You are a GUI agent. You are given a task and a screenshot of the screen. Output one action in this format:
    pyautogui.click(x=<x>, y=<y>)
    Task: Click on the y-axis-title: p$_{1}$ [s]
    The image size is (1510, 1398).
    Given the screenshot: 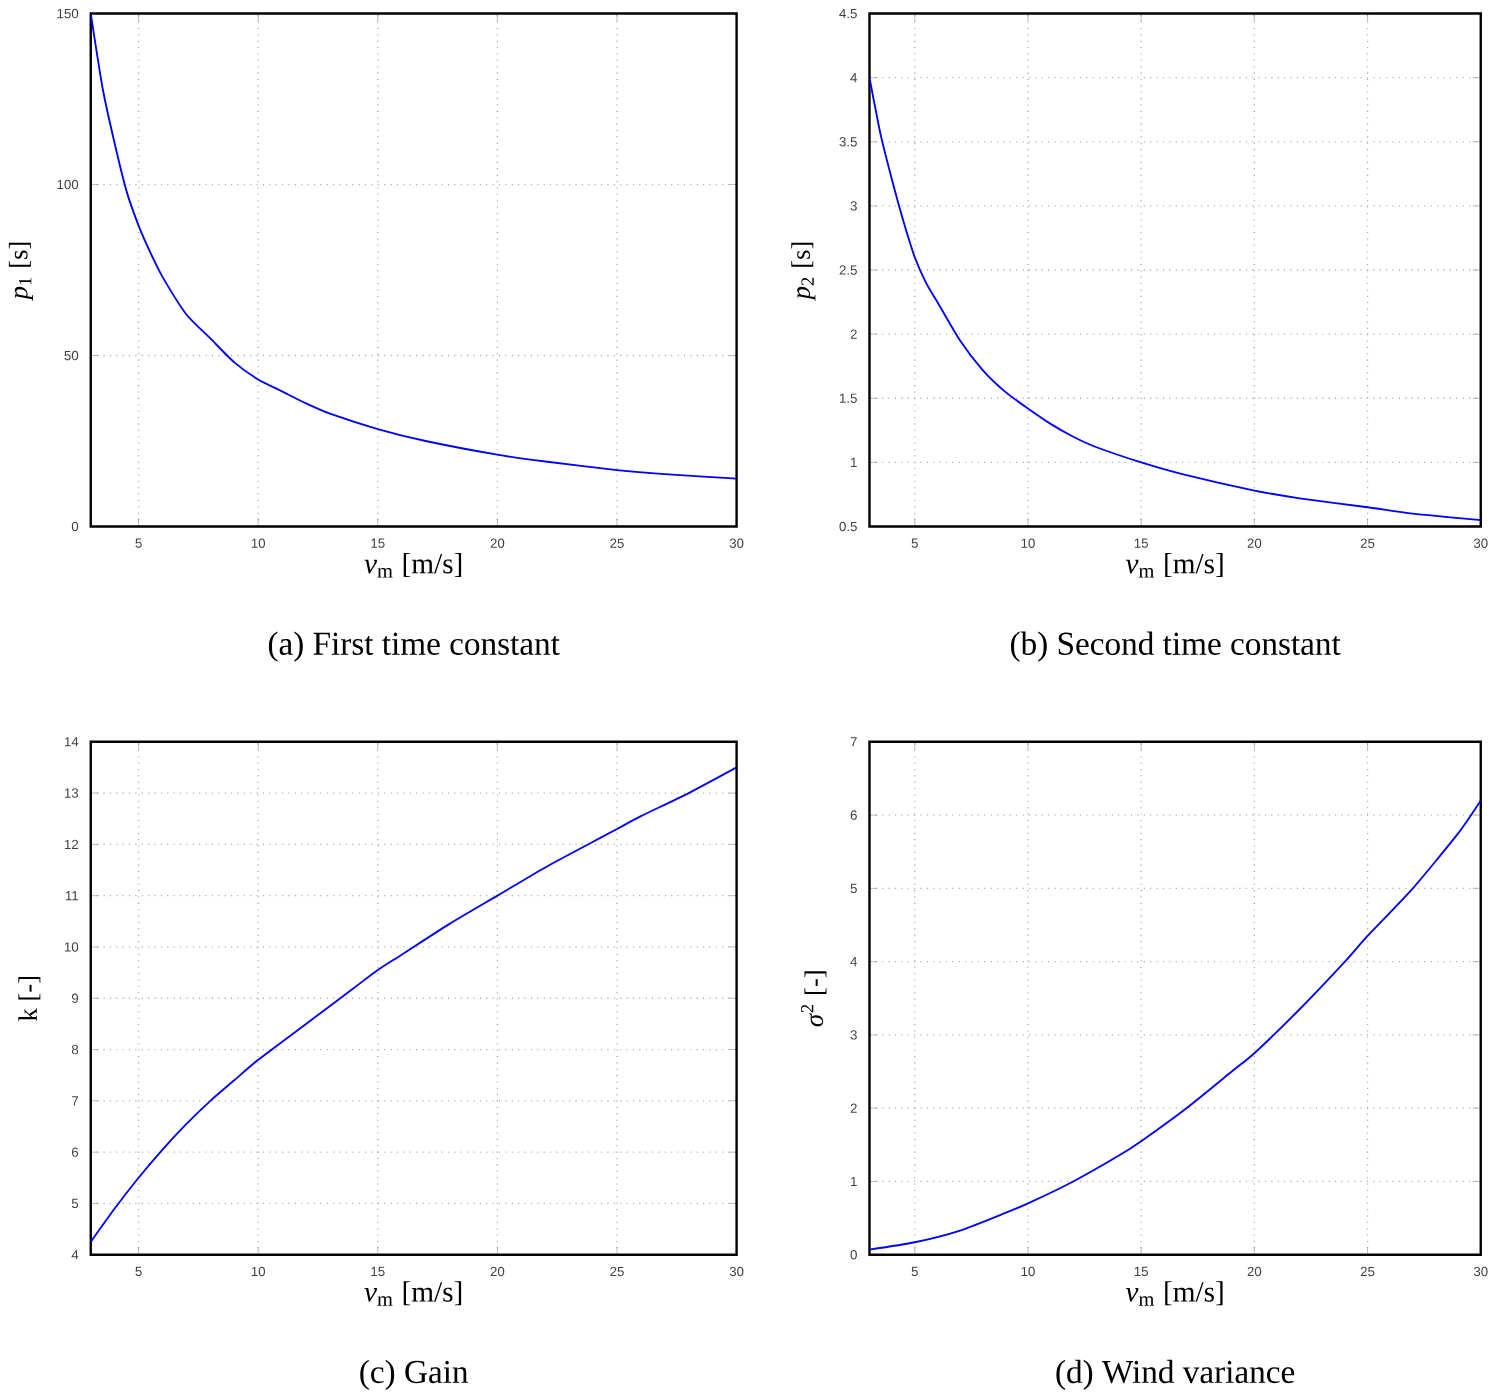 What is the action you would take?
    pyautogui.click(x=20, y=271)
    